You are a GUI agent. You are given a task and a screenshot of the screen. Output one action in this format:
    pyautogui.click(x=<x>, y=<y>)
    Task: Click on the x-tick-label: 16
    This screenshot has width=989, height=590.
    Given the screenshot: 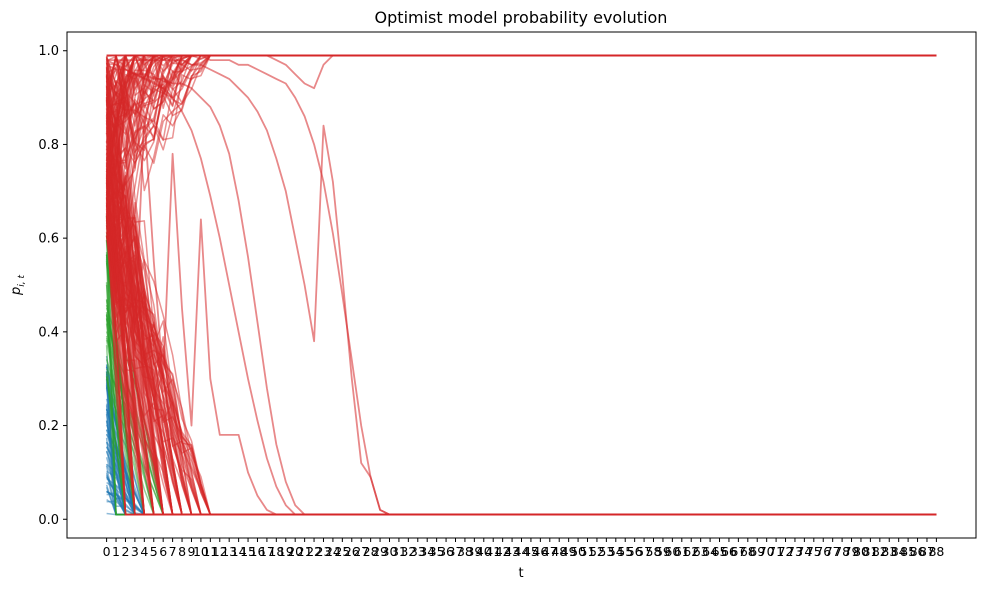 What is the action you would take?
    pyautogui.click(x=258, y=551)
    